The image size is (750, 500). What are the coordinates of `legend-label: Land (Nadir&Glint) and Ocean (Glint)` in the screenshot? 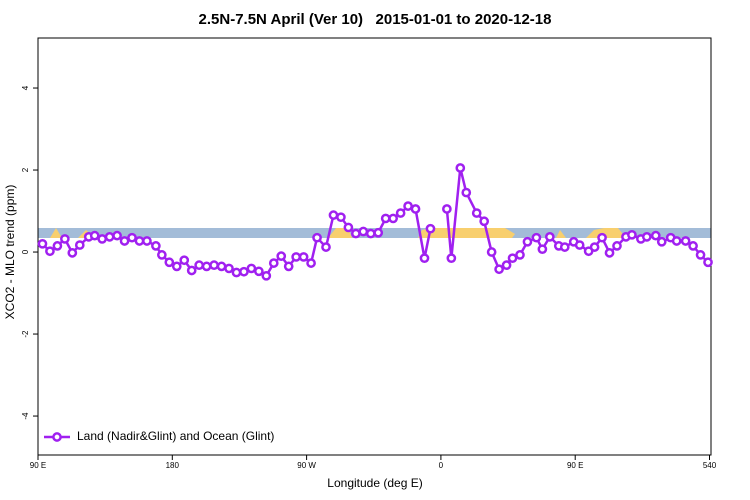 It's located at (175, 436).